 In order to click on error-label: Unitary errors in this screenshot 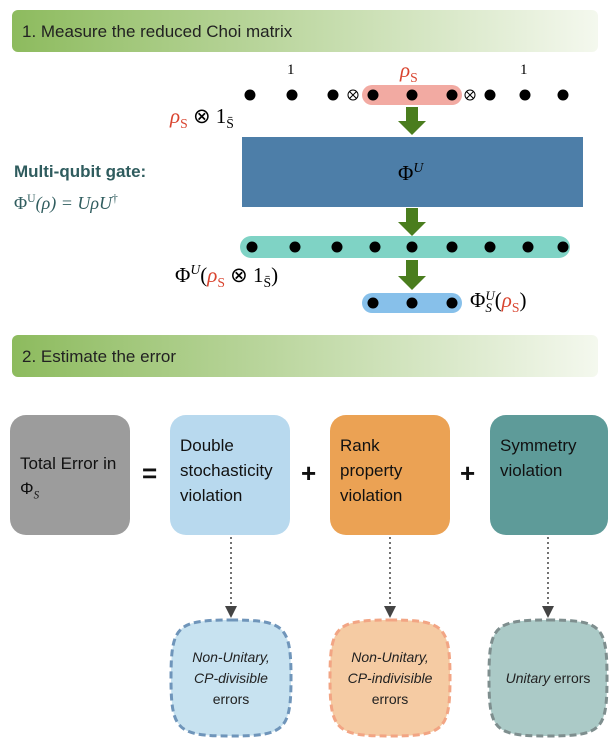, I will do `click(548, 678)`.